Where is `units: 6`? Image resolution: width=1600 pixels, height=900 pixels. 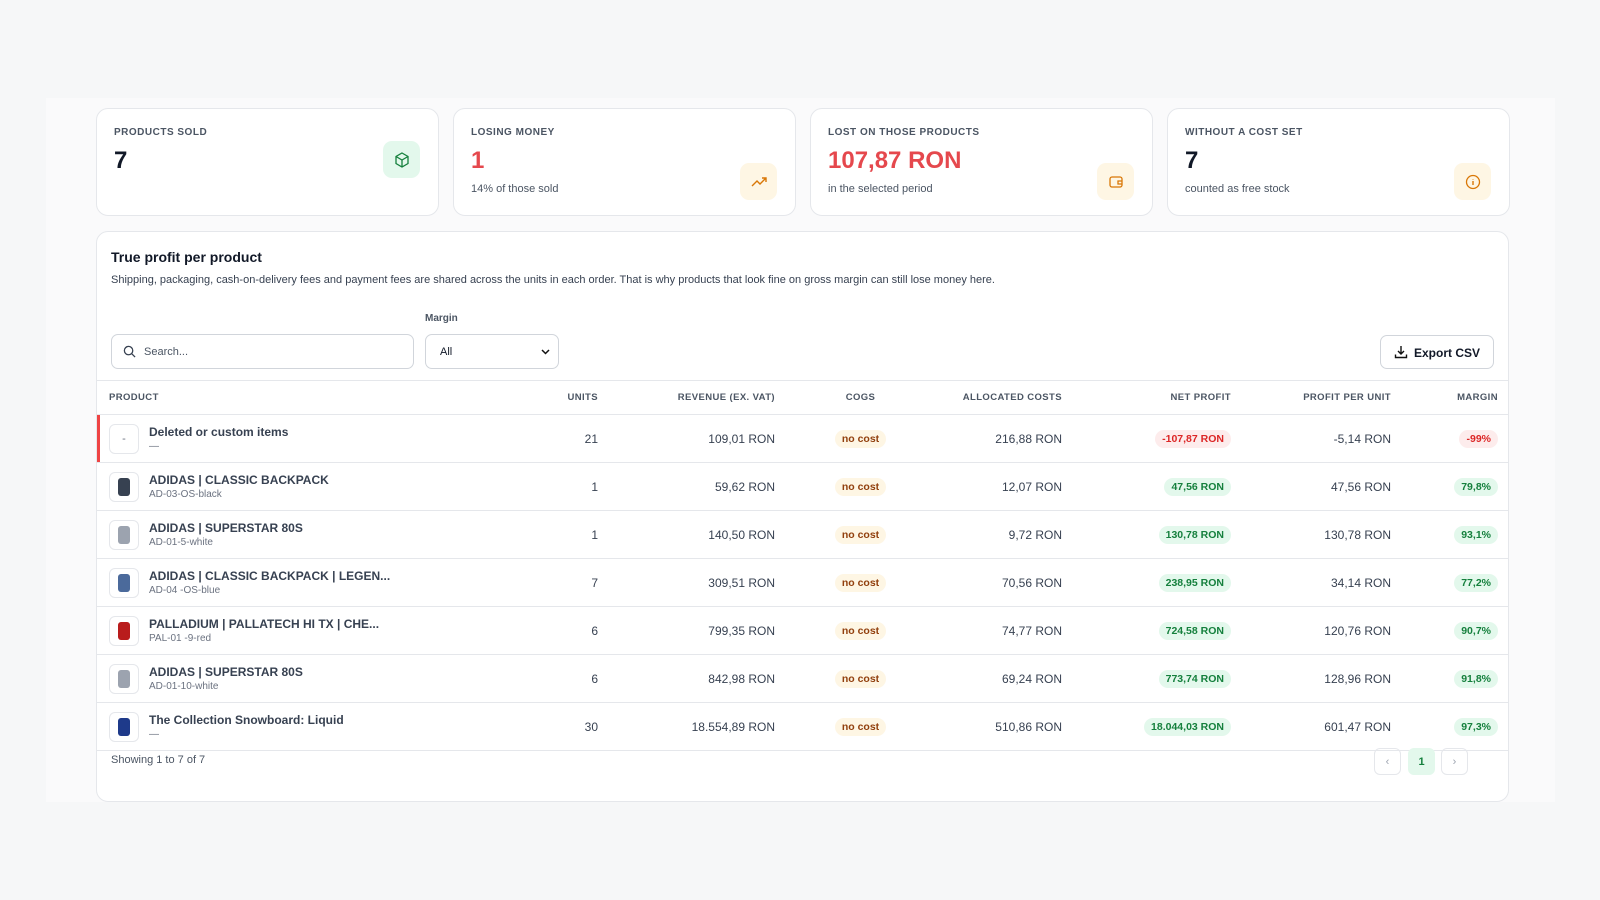 units: 6 is located at coordinates (573, 678).